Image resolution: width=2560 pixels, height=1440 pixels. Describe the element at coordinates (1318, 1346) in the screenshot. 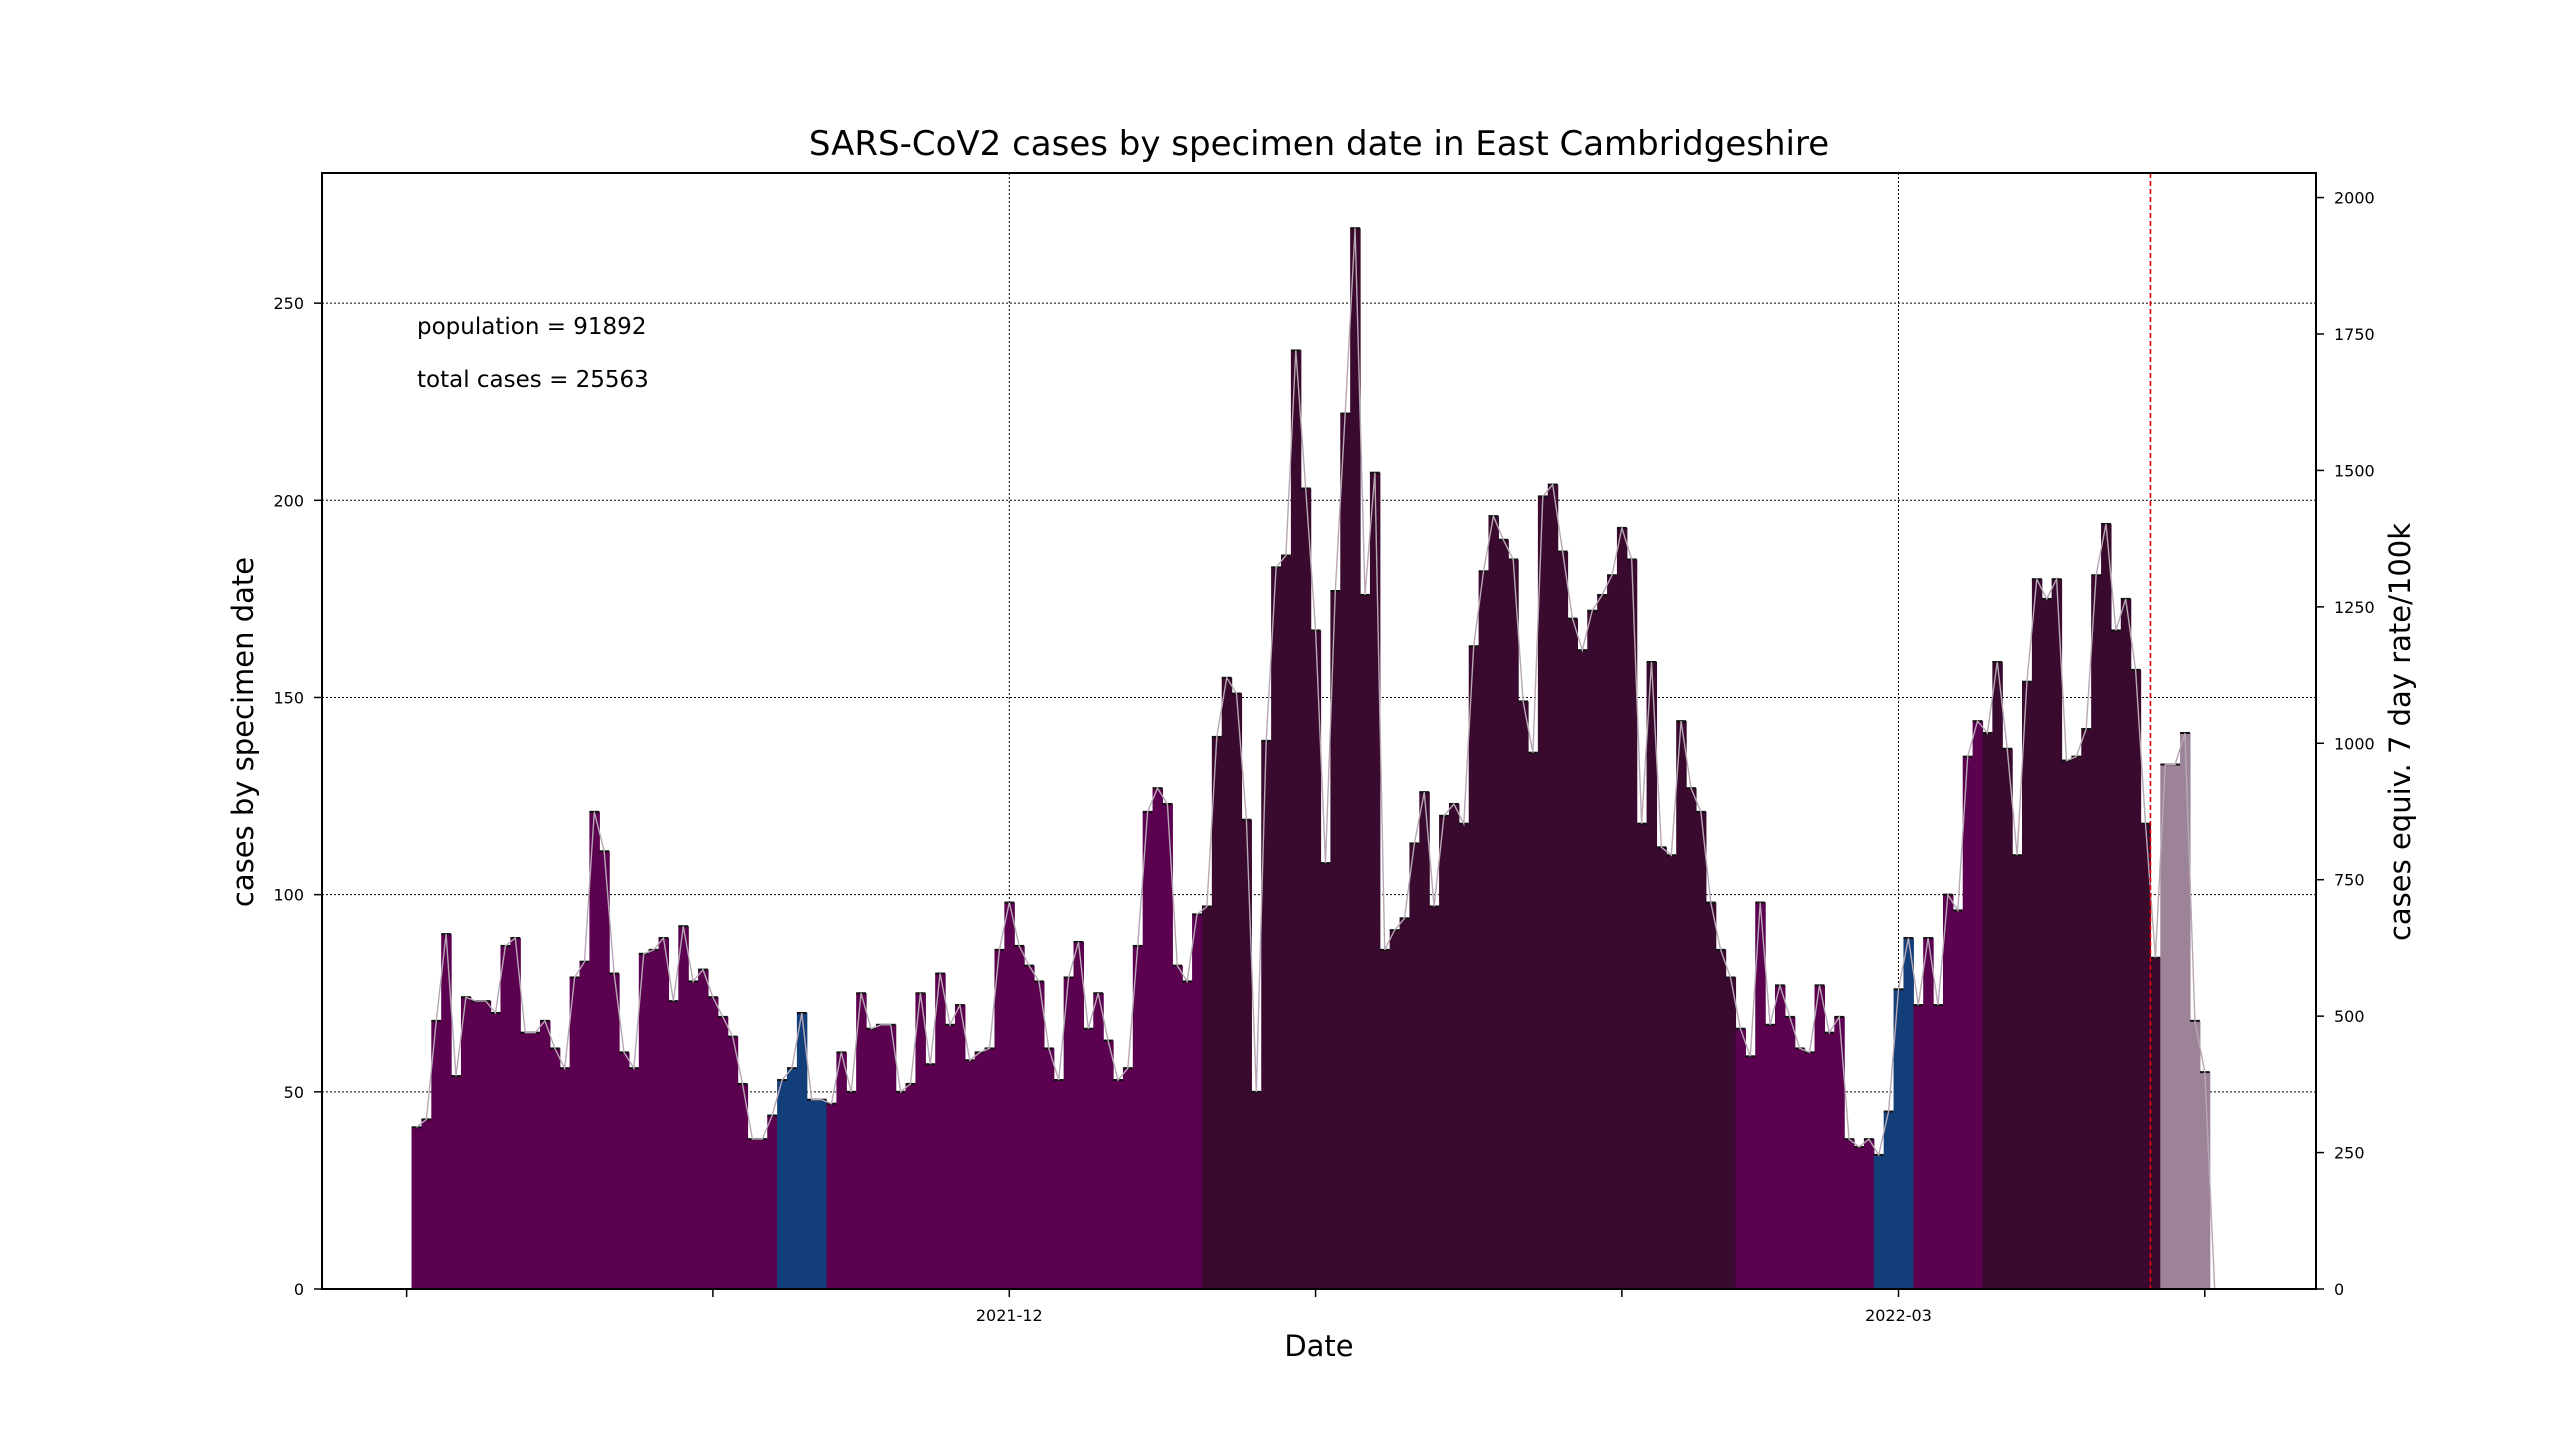

I see `x-axis-label: Date` at that location.